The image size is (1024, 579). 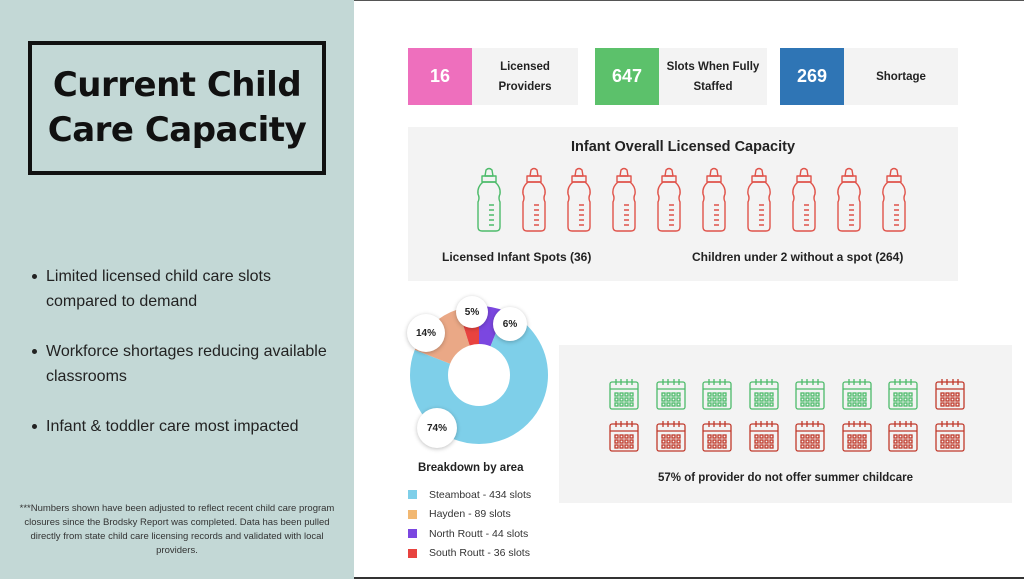 What do you see at coordinates (471, 468) in the screenshot?
I see `donut-caption: Breakdown by area` at bounding box center [471, 468].